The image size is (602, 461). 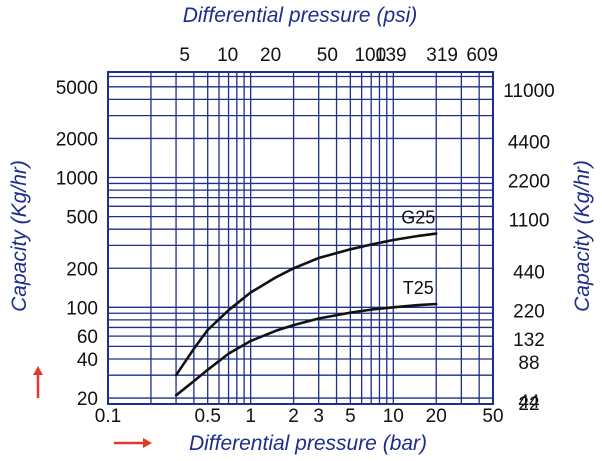 What do you see at coordinates (306, 349) in the screenshot?
I see `series-t25-line` at bounding box center [306, 349].